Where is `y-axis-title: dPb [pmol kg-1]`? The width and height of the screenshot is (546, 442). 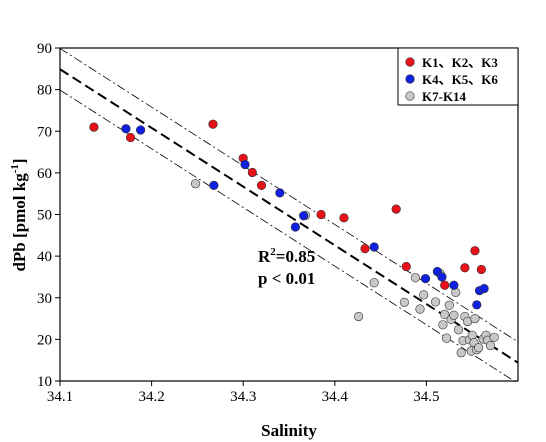 y-axis-title: dPb [pmol kg-1] is located at coordinates (19, 214).